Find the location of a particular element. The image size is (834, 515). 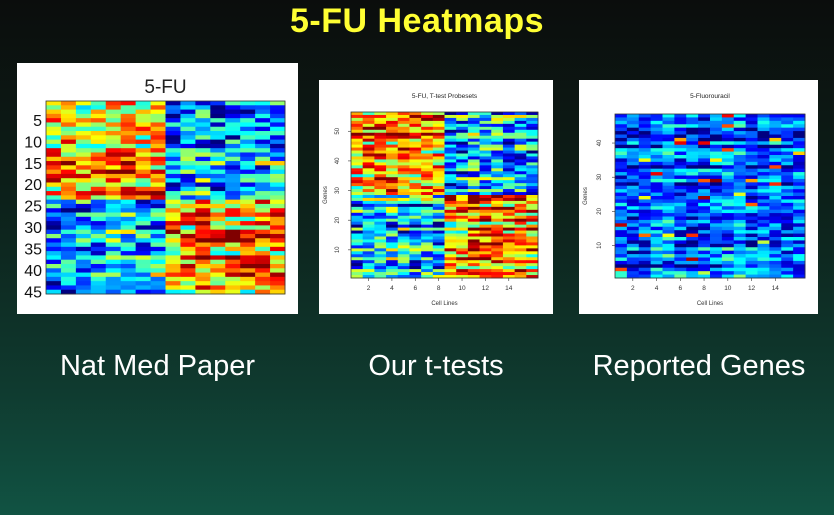

y-tick-label: 15 is located at coordinates (33, 164).